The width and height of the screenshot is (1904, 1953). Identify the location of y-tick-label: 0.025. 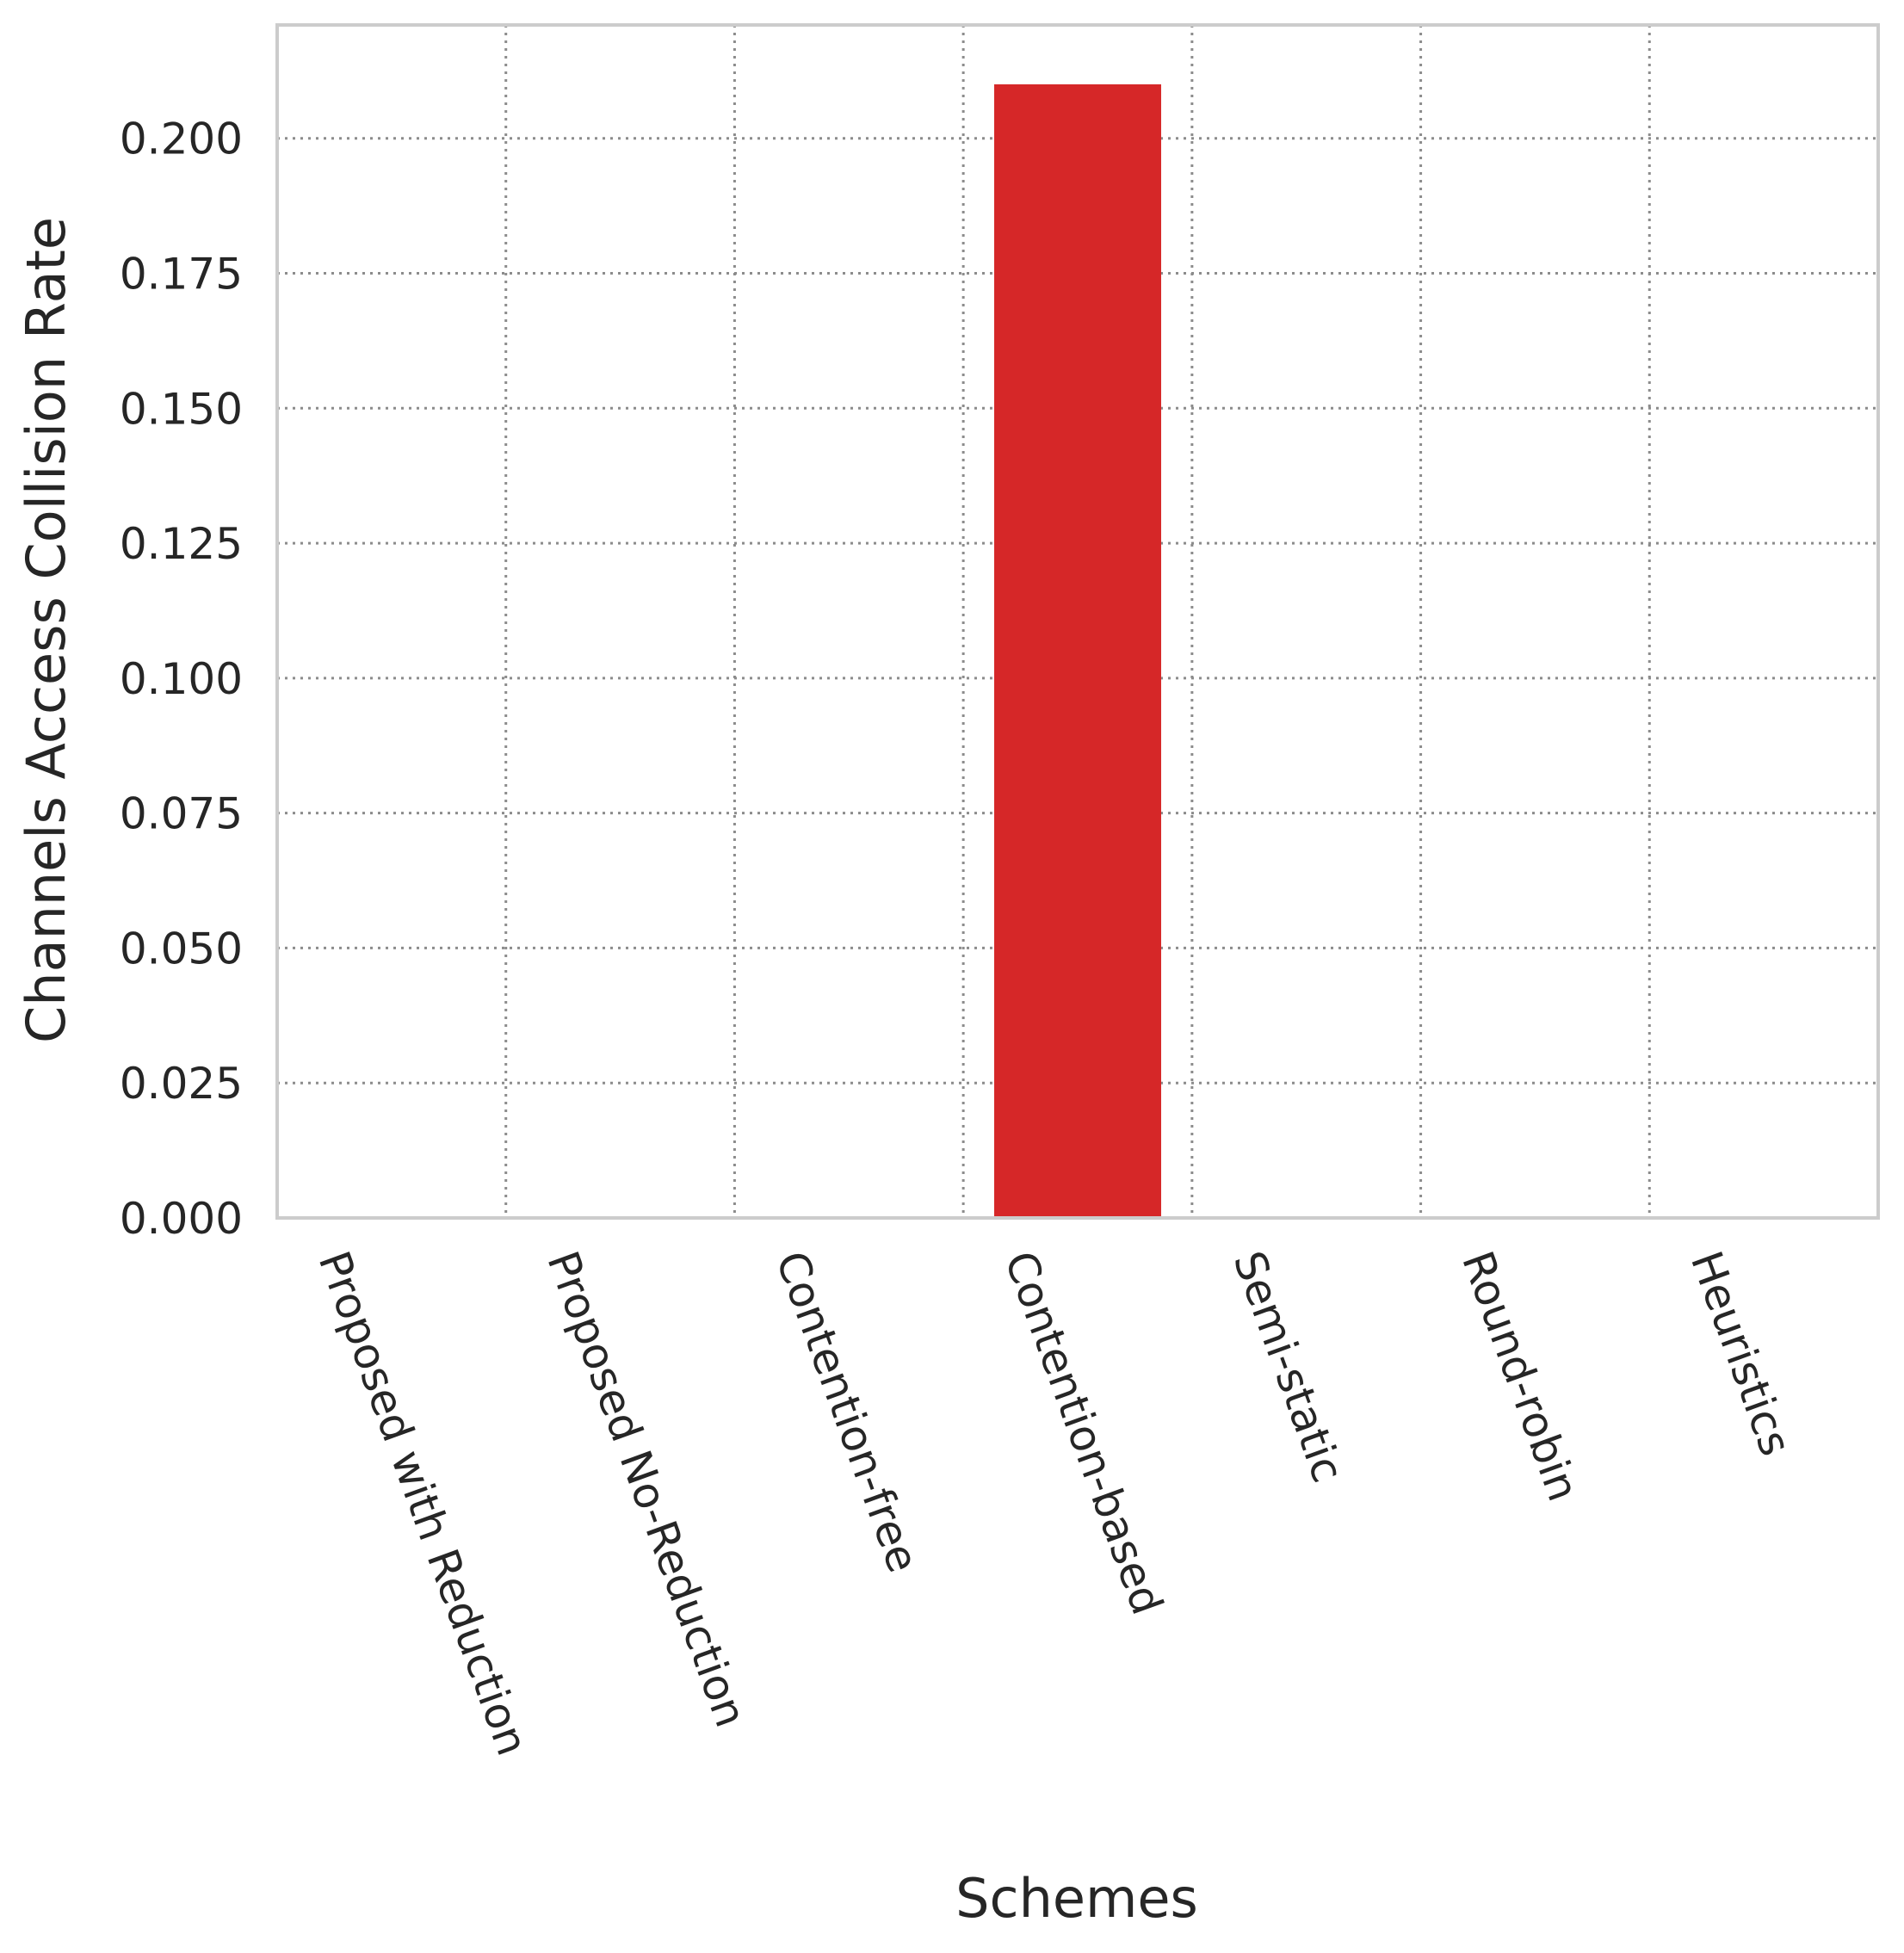
(182, 1084).